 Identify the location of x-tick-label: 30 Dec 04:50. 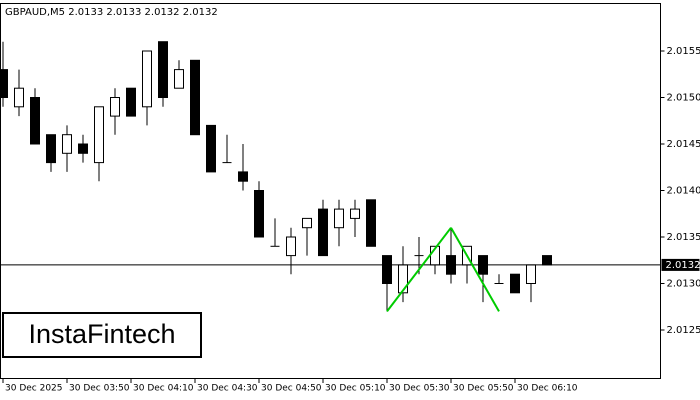
(291, 389).